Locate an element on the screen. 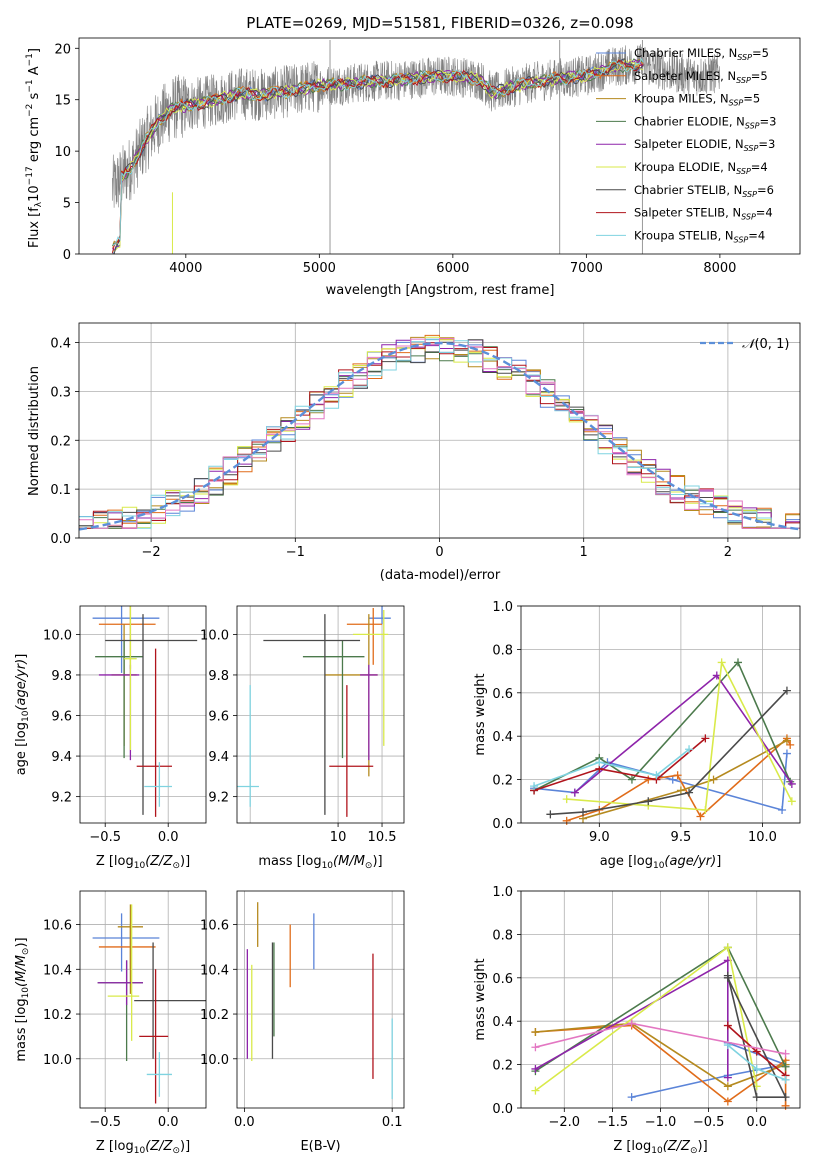 The height and width of the screenshot is (1170, 819). mass_vs_ebv-panel: 0.0 0.1 10.0 10.2 10.4 10.6 E(B-V) is located at coordinates (302, 1022).